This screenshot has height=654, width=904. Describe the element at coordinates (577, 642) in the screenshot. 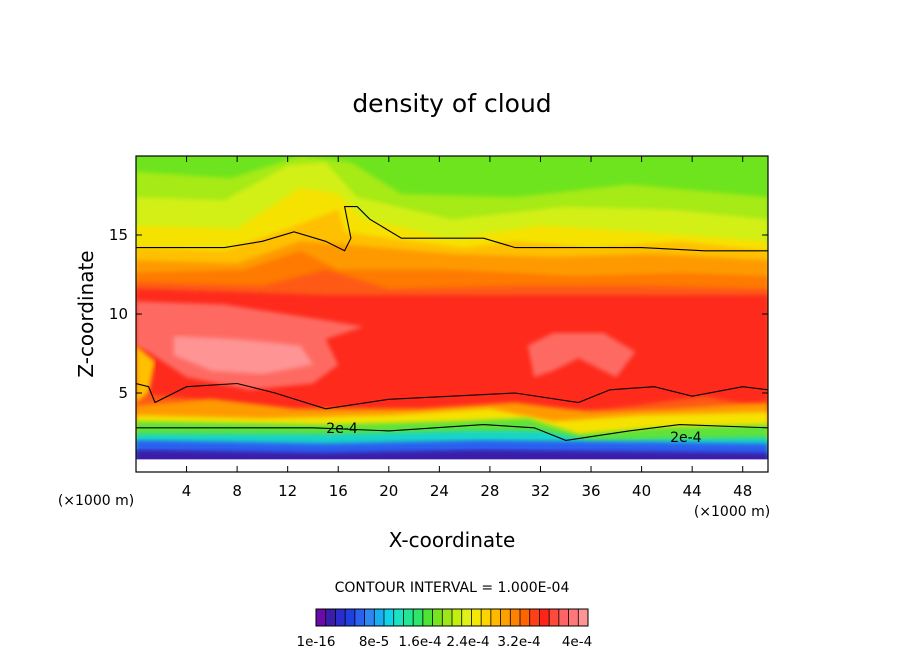

I see `colorbar-tick-label: 4e-4` at that location.